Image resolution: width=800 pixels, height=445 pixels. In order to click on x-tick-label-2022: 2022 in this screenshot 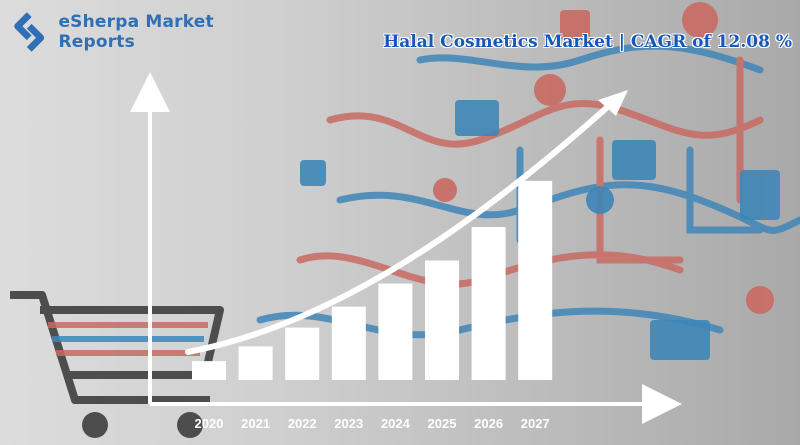, I will do `click(302, 423)`.